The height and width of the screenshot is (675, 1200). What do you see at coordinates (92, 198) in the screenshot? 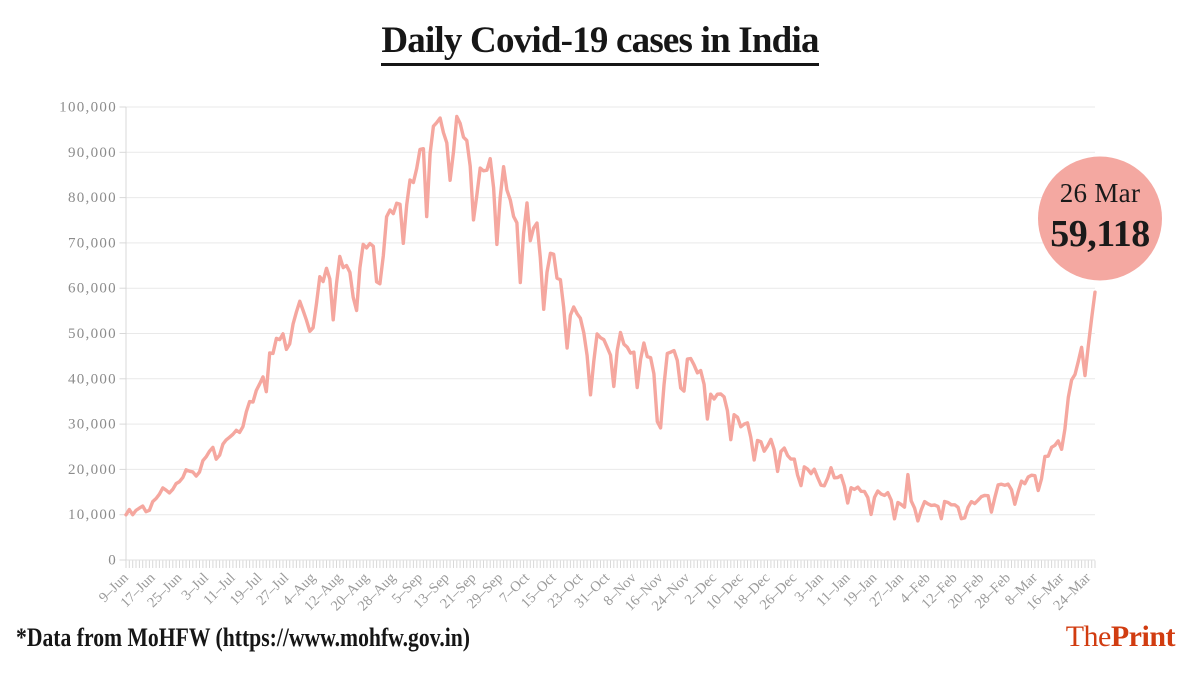
I see `svg-text: 80,000` at bounding box center [92, 198].